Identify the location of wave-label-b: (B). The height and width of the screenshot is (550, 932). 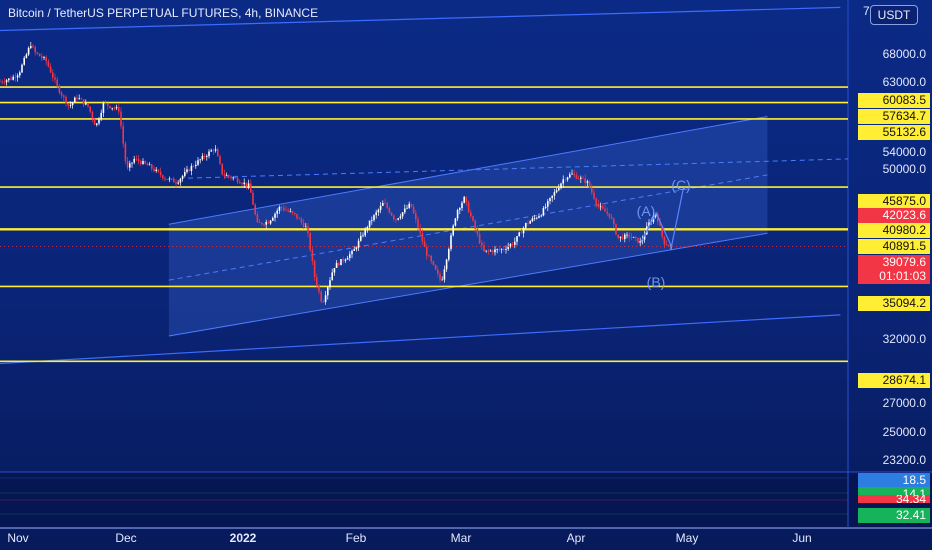
(656, 282).